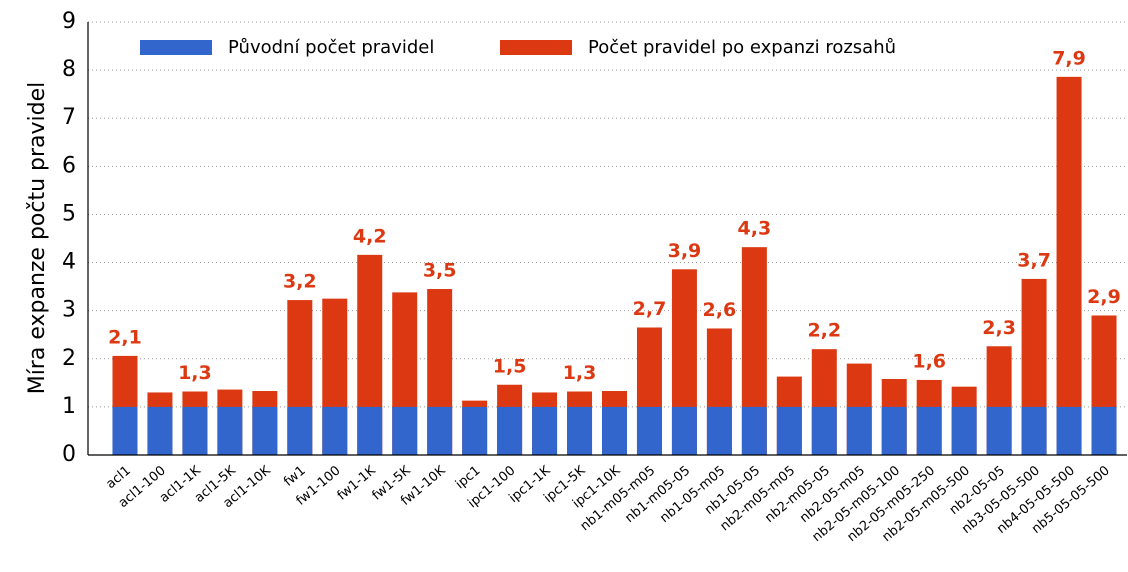 The width and height of the screenshot is (1128, 572). Describe the element at coordinates (69, 117) in the screenshot. I see `y-tick-label: 7` at that location.